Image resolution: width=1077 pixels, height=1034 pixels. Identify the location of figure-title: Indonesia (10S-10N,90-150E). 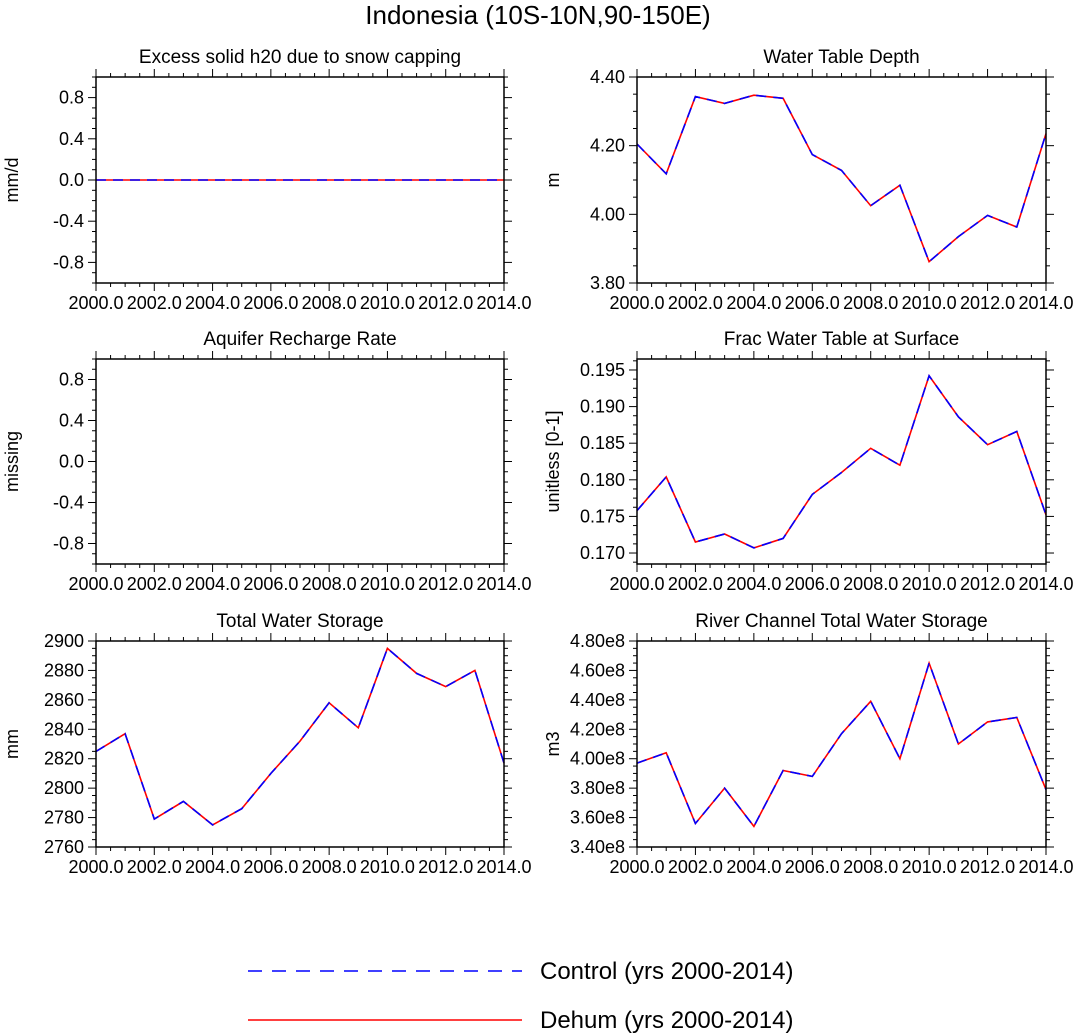
(537, 15).